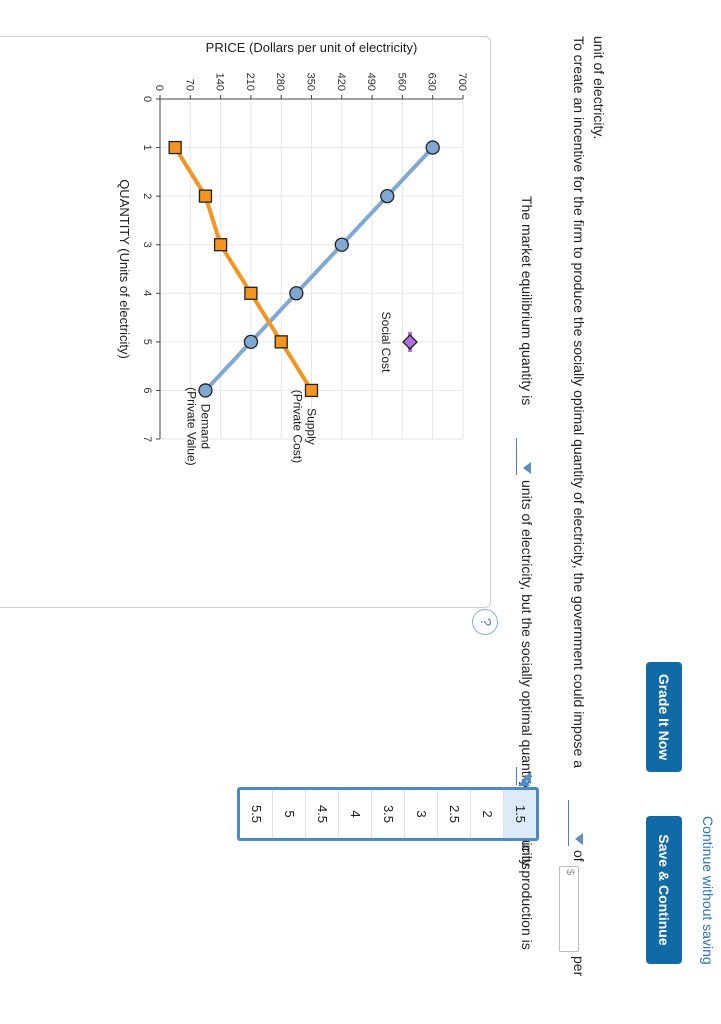 The width and height of the screenshot is (721, 1024). What do you see at coordinates (410, 342) in the screenshot?
I see `legend-marker` at bounding box center [410, 342].